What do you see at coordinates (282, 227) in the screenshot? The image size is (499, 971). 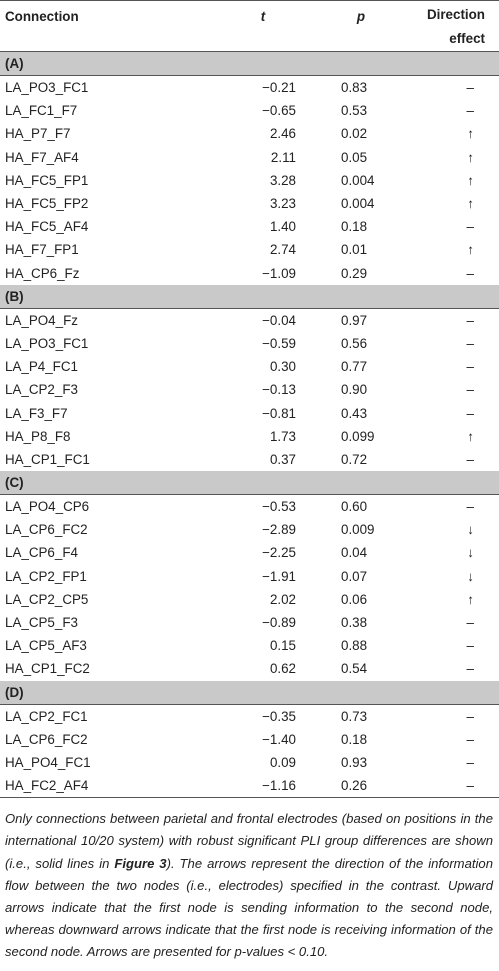 I see `t-value-cell: 1.40` at bounding box center [282, 227].